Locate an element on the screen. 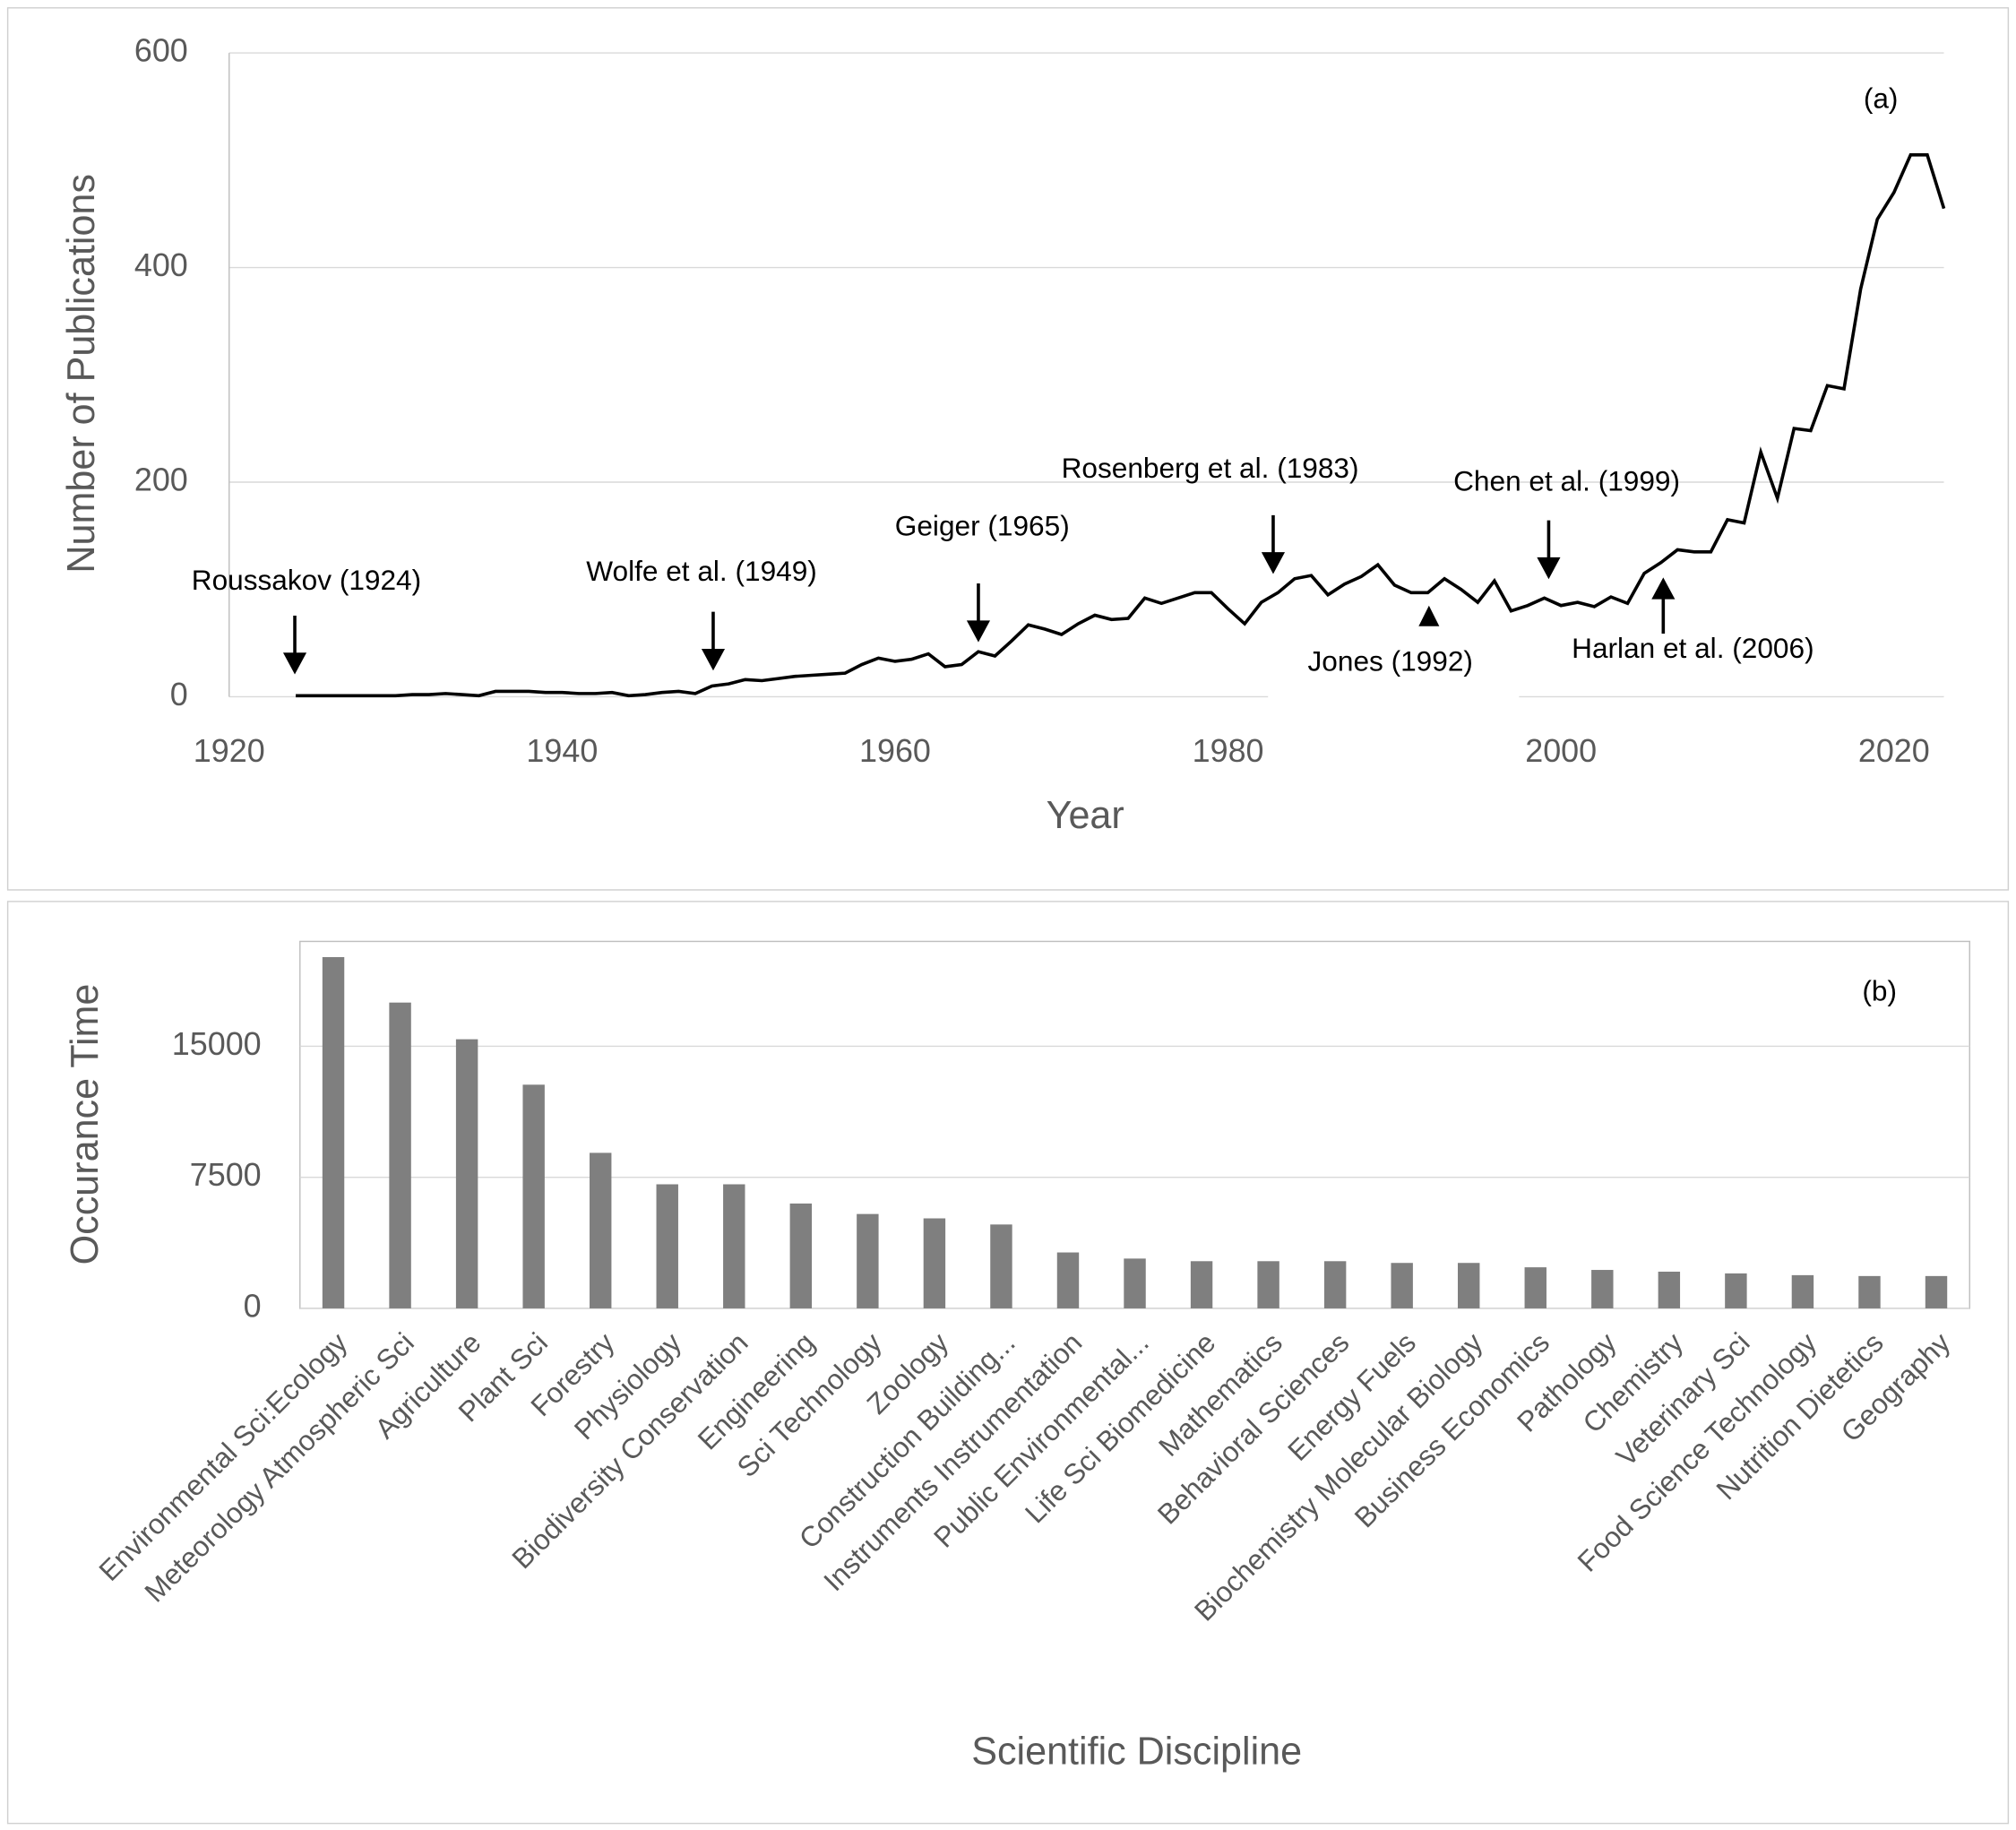  annotation: Rosenberg et al. (1983) is located at coordinates (1210, 468).